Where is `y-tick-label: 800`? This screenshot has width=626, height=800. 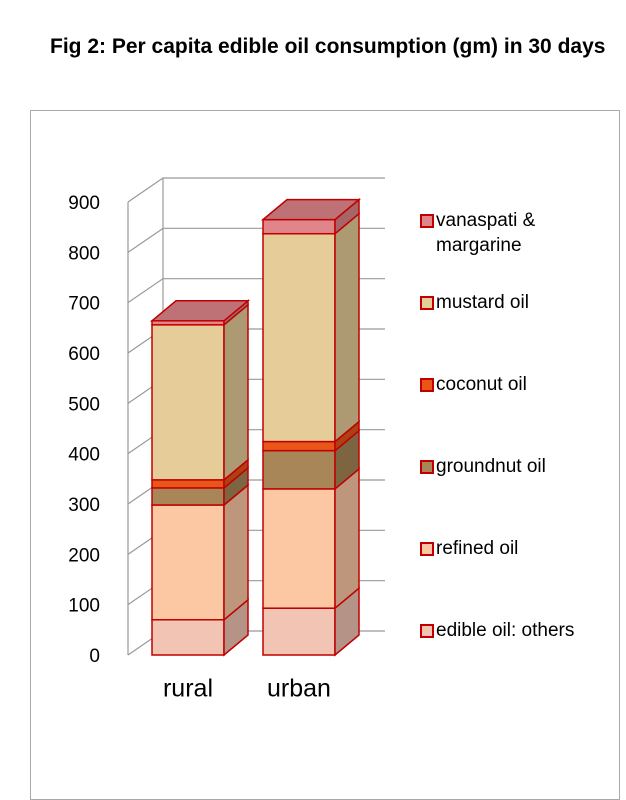
y-tick-label: 800 is located at coordinates (84, 253).